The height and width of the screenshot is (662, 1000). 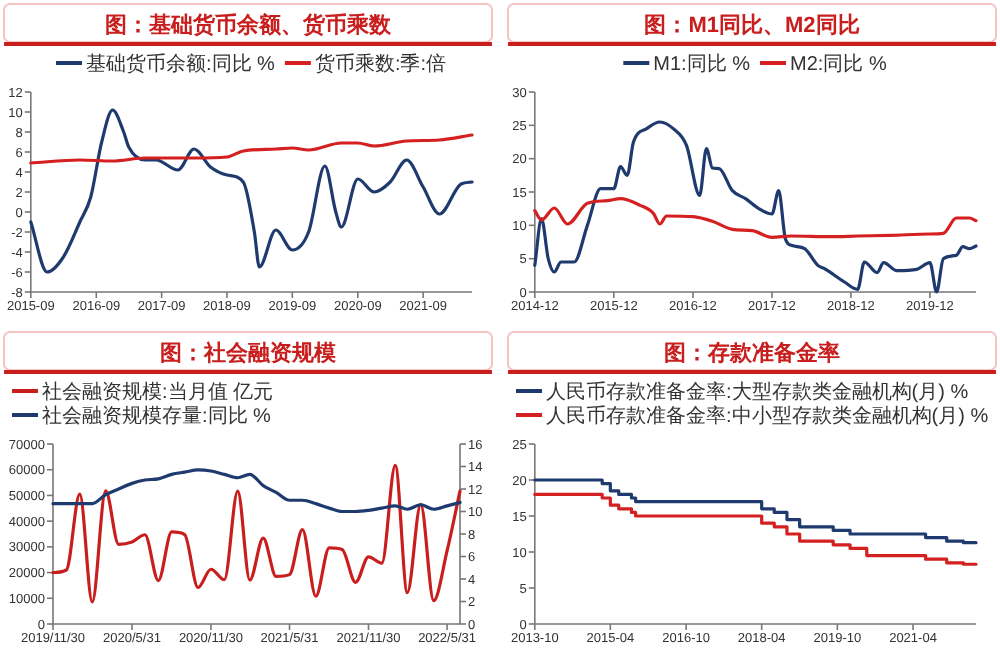 What do you see at coordinates (249, 353) in the screenshot?
I see `chart-title: 图：社会融资规模` at bounding box center [249, 353].